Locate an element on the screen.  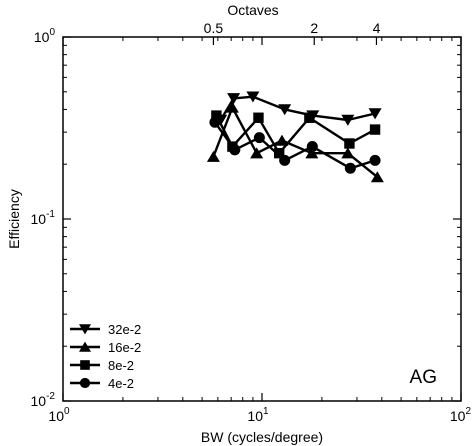
y-axis-title: Efficiency is located at coordinates (14, 219).